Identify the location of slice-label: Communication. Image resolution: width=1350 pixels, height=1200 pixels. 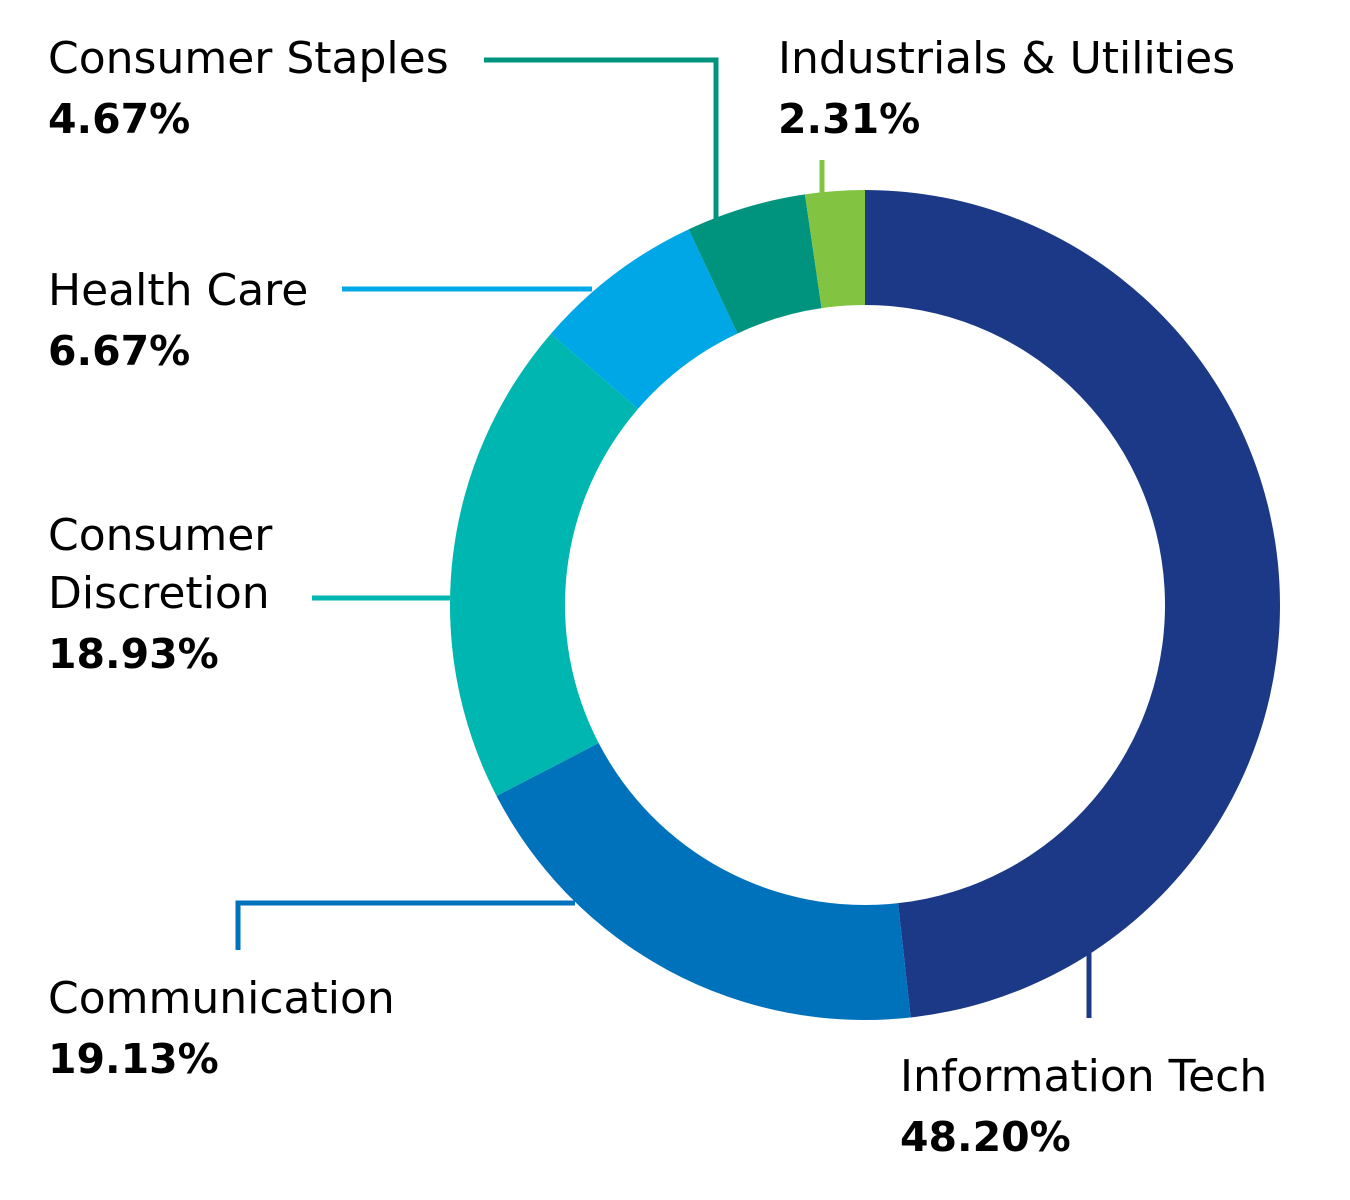
(221, 998).